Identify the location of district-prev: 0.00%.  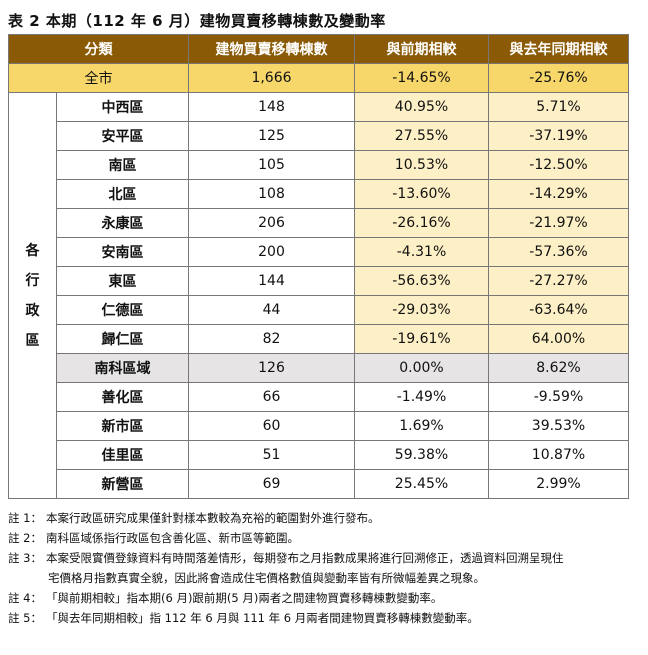
(421, 368).